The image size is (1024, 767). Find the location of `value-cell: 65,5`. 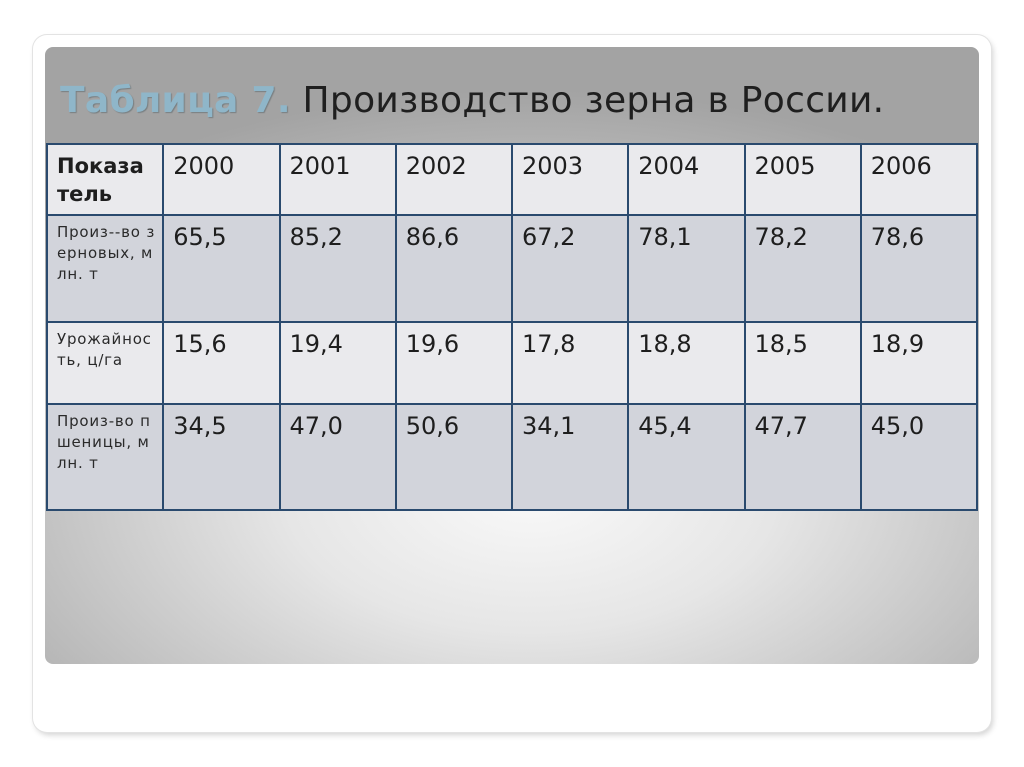

value-cell: 65,5 is located at coordinates (221, 268).